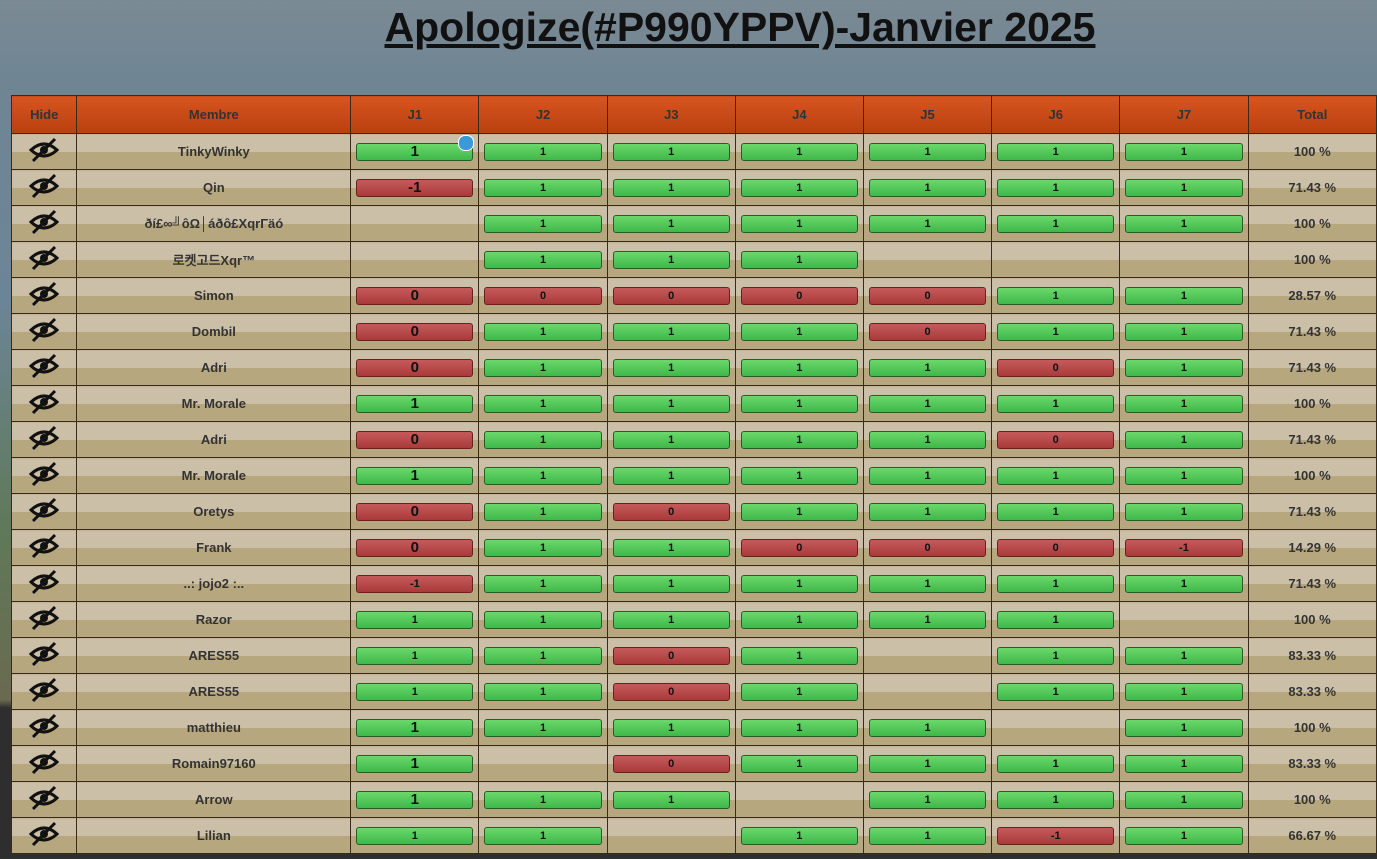 The width and height of the screenshot is (1377, 859). What do you see at coordinates (693, 835) in the screenshot?
I see `member-row: Lilian 1 1 1 1 -1 1 66.67 %` at bounding box center [693, 835].